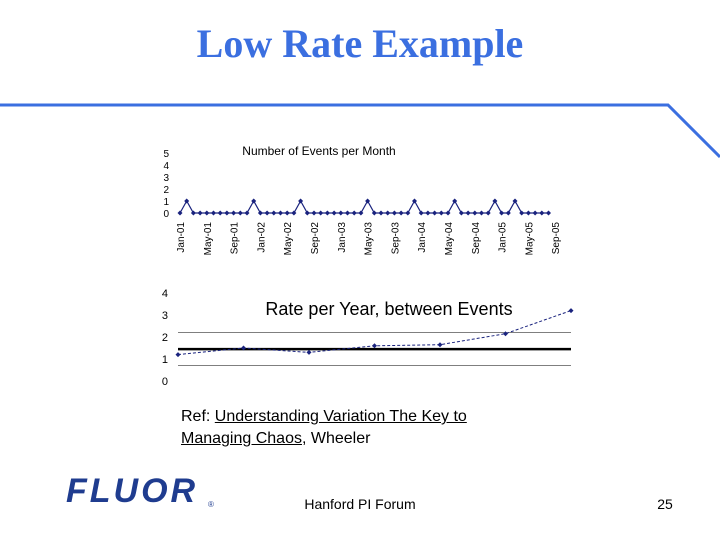 The width and height of the screenshot is (720, 540). Describe the element at coordinates (132, 491) in the screenshot. I see `fluor-logo: FLUOR` at that location.